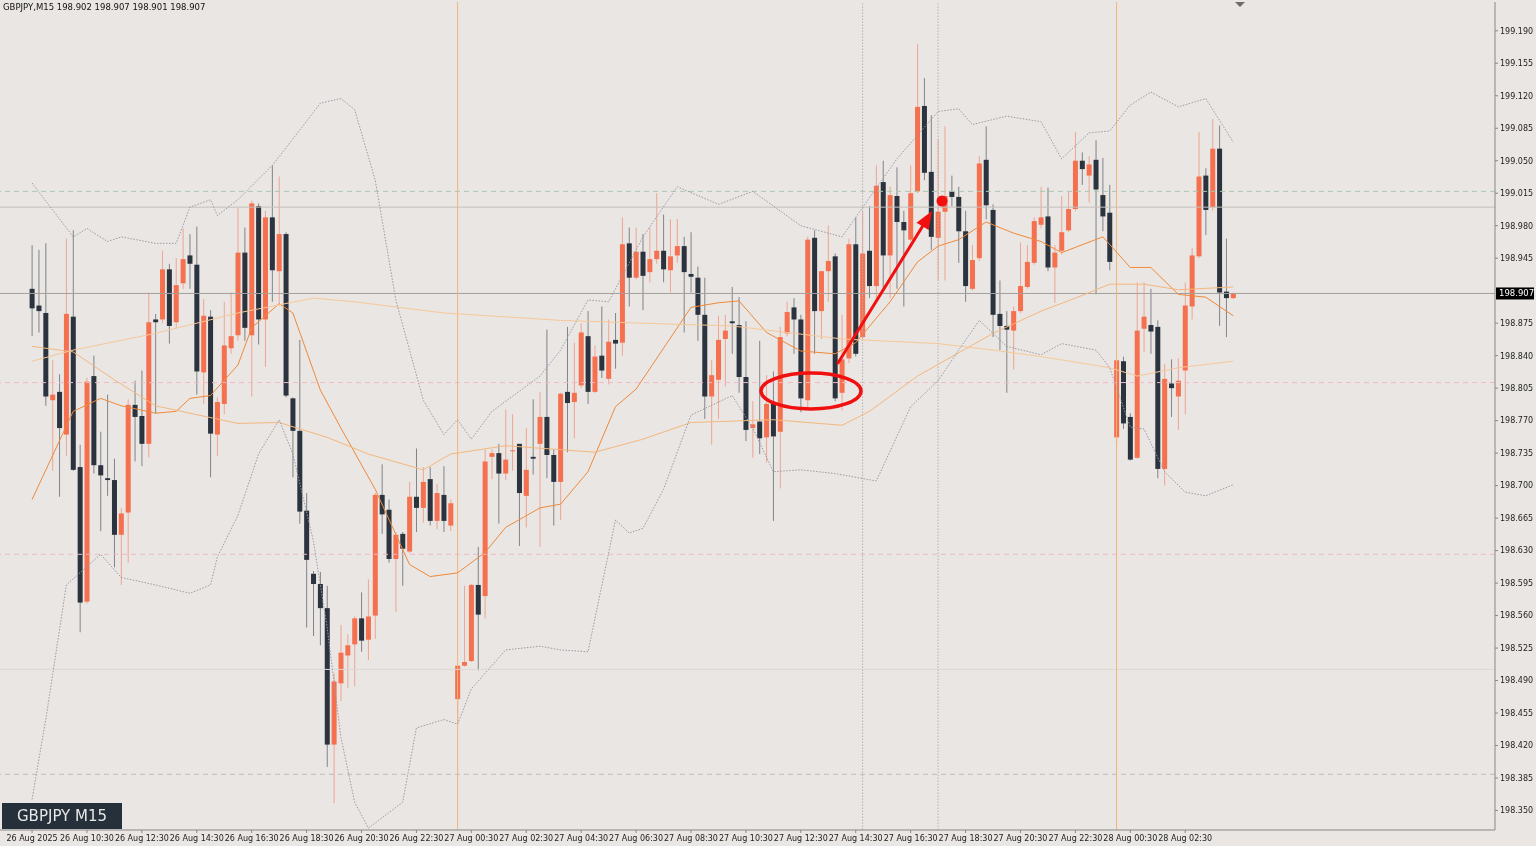 The width and height of the screenshot is (1536, 846). What do you see at coordinates (1517, 64) in the screenshot?
I see `y-tick-label: 199.155` at bounding box center [1517, 64].